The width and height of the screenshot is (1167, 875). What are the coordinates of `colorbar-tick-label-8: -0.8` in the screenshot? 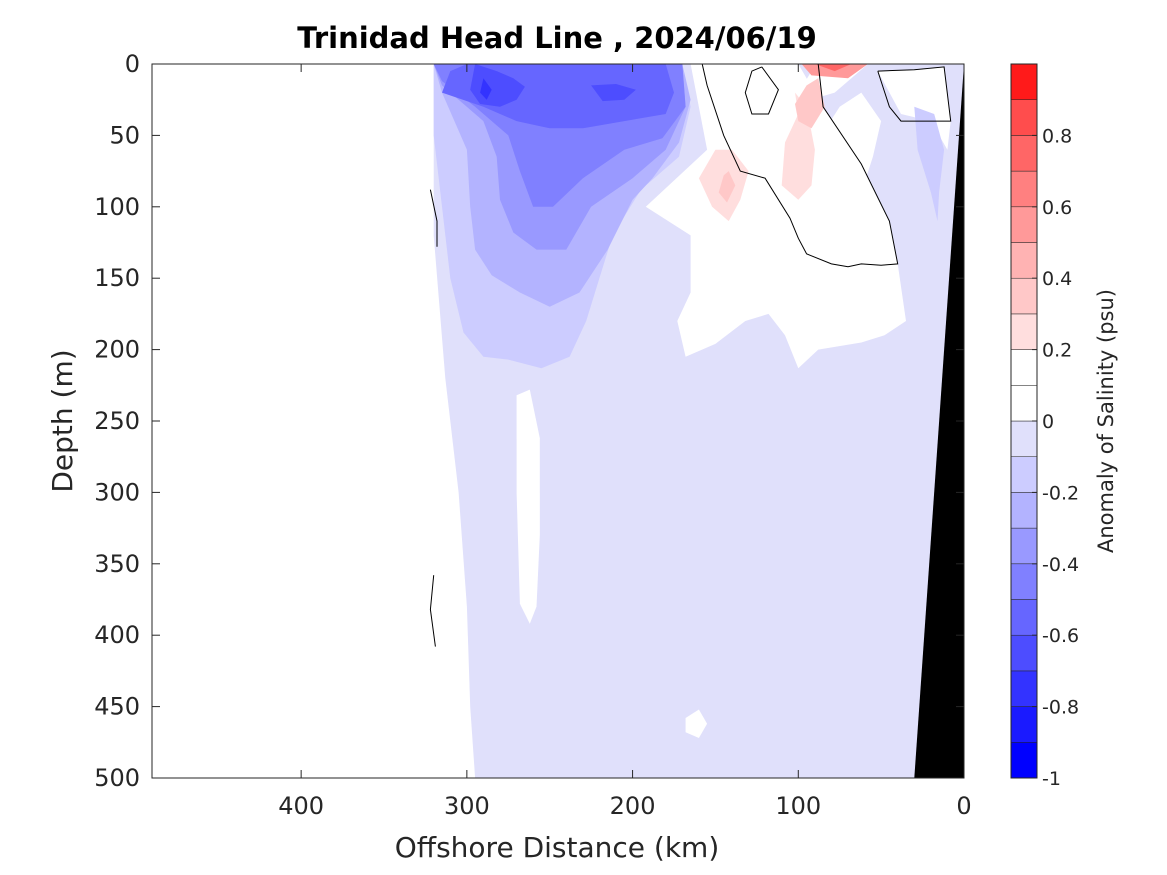 It's located at (1060, 708).